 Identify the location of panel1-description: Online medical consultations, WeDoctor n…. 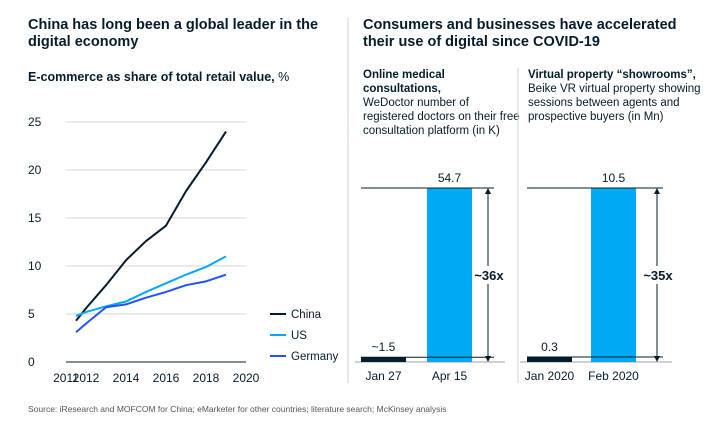
(443, 103).